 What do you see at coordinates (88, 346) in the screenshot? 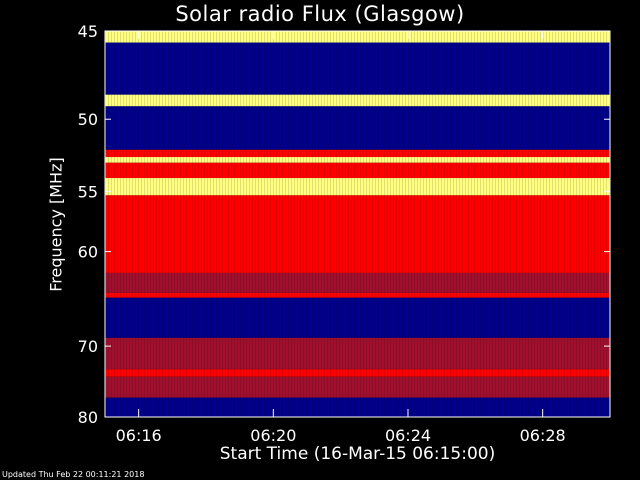
I see `y-tick-label: 70` at bounding box center [88, 346].